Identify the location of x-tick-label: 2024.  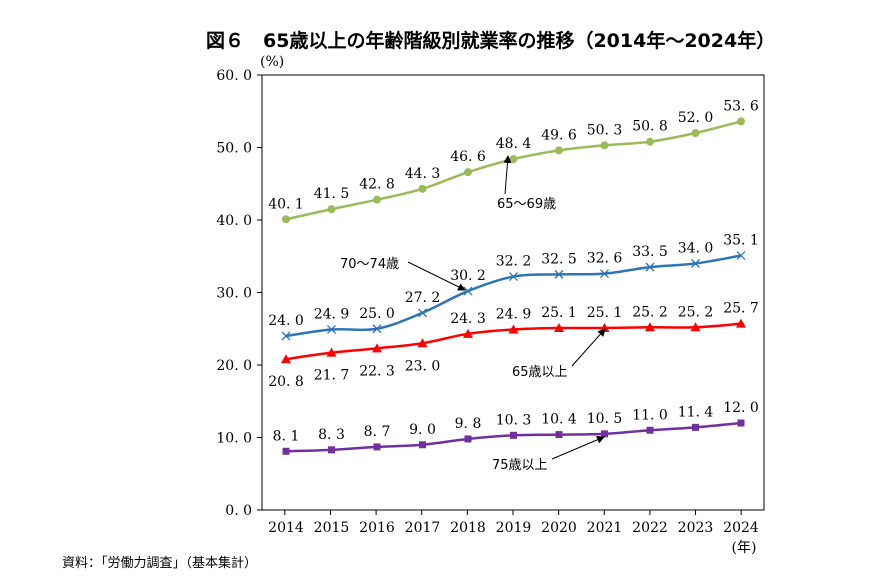
(741, 528).